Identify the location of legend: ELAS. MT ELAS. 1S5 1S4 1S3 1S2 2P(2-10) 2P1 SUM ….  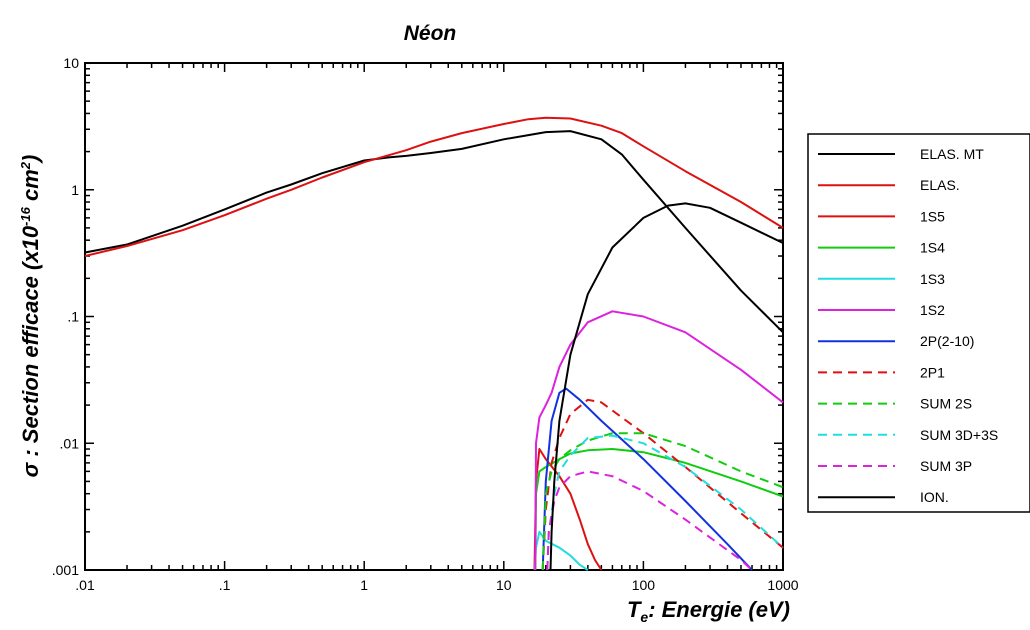
(918, 323).